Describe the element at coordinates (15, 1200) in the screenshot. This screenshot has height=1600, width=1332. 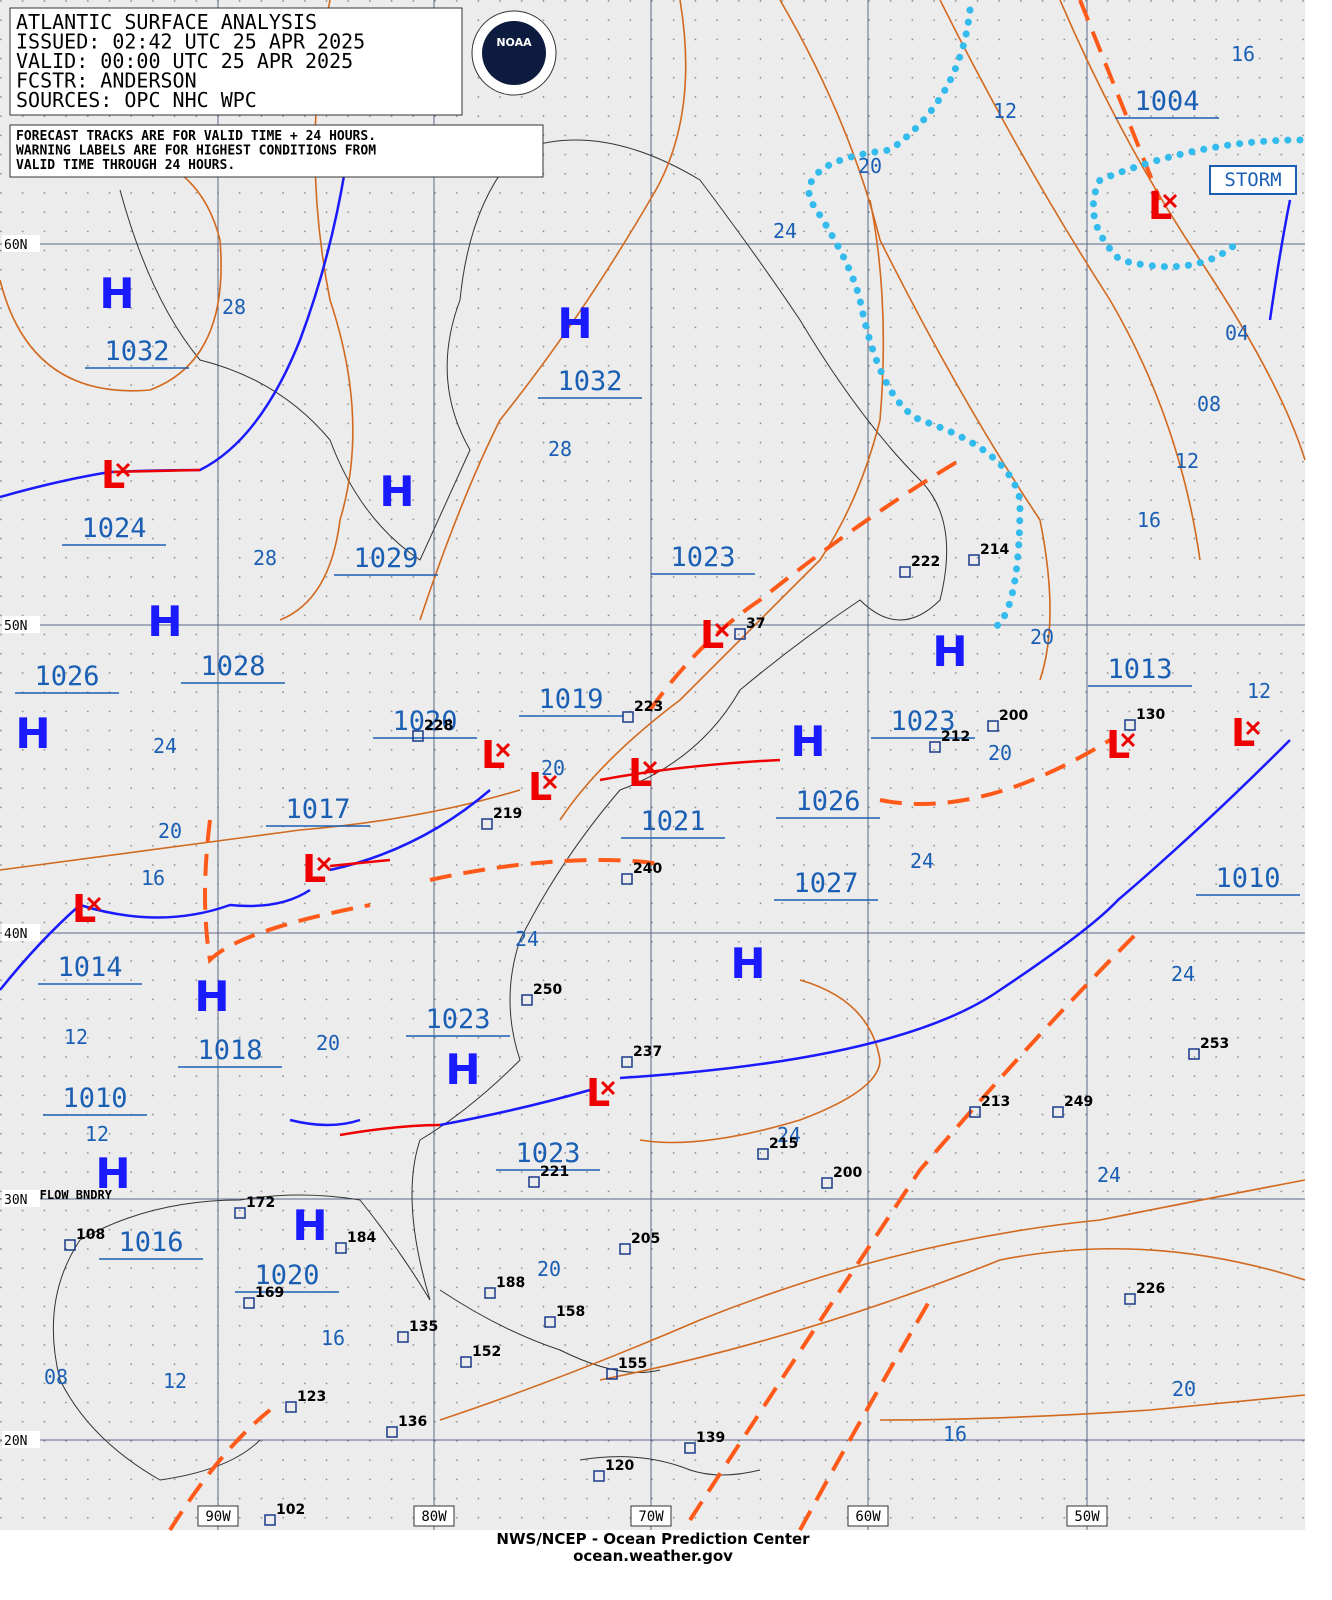
I see `lat-label: 30N` at that location.